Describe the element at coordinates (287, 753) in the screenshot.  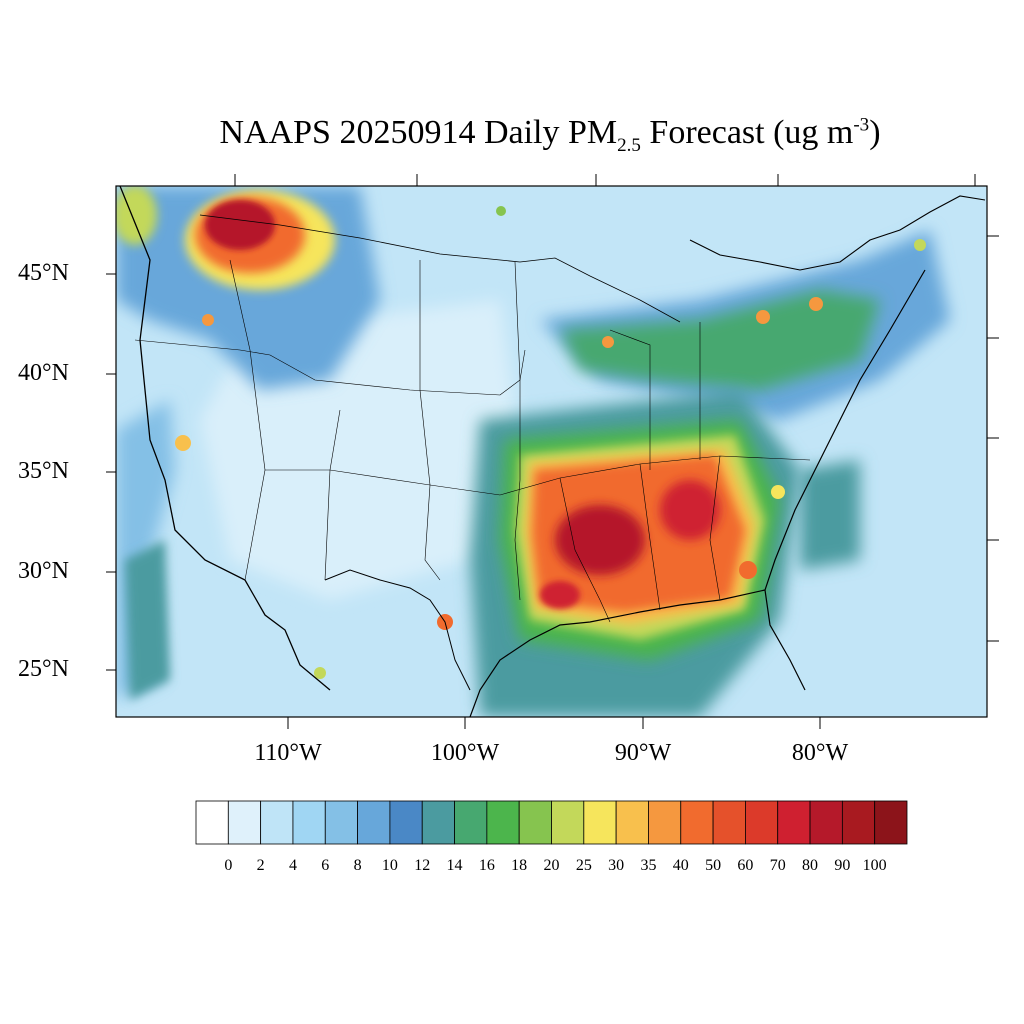
I see `lon-label-110w: 110°W` at that location.